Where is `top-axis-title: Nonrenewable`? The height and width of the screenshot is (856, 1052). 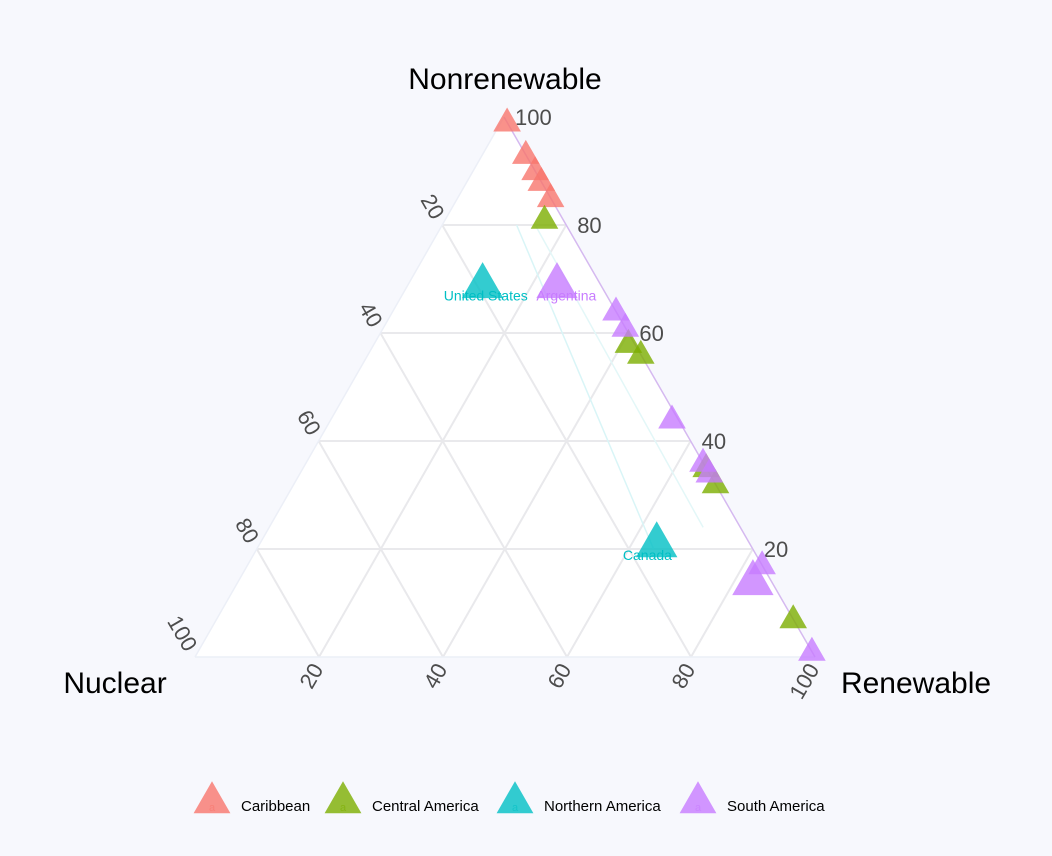 top-axis-title: Nonrenewable is located at coordinates (504, 79).